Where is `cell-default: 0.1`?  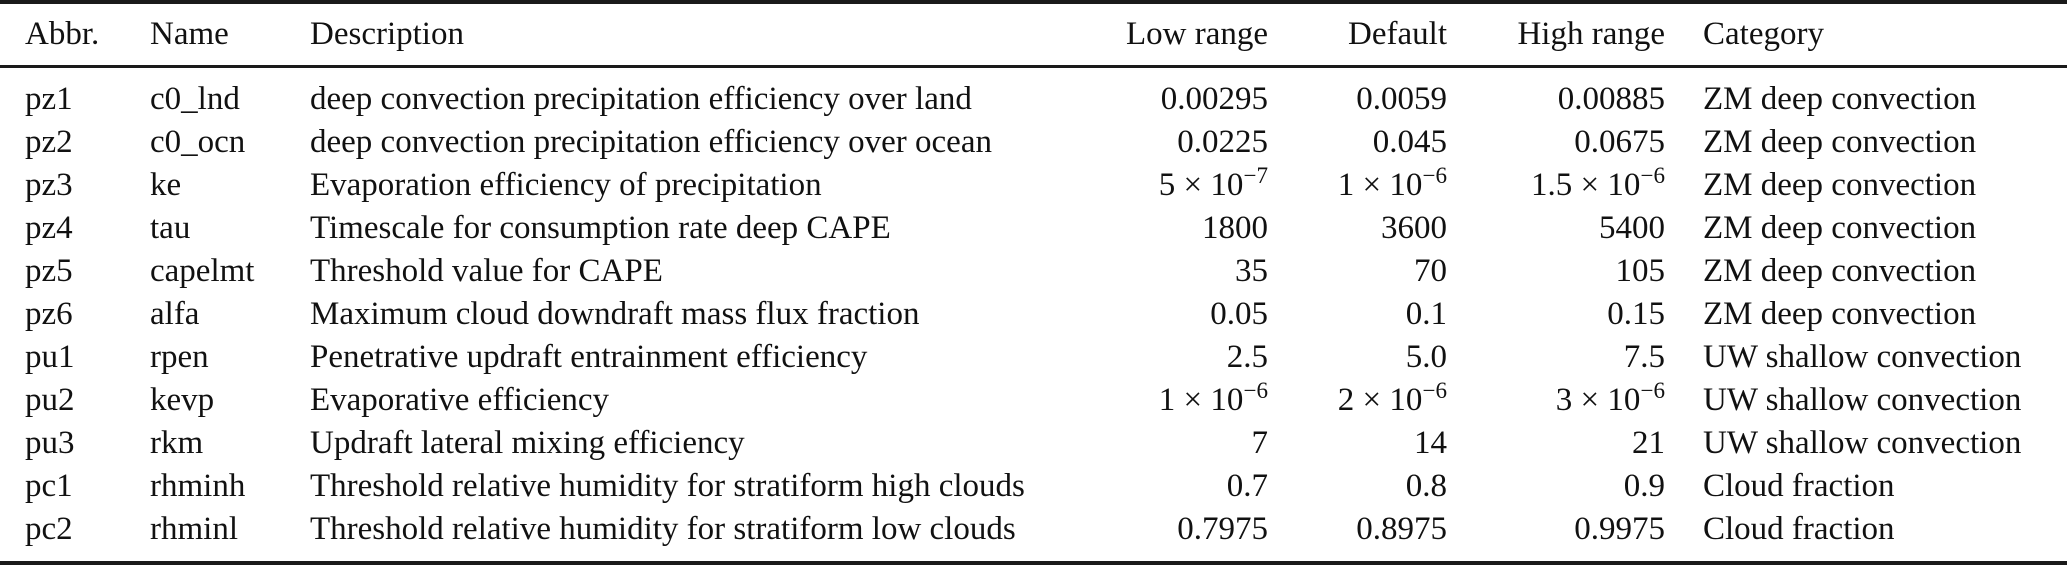
cell-default: 0.1 is located at coordinates (1426, 314).